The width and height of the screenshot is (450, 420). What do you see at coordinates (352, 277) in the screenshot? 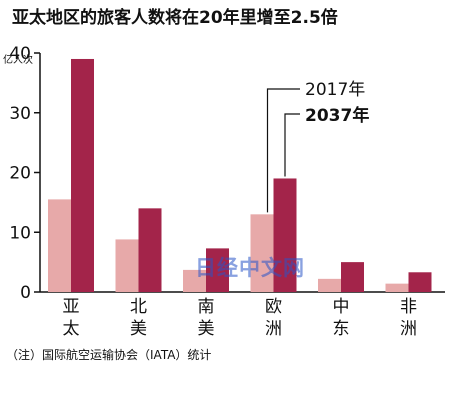
I see `bar-2037年-中东` at bounding box center [352, 277].